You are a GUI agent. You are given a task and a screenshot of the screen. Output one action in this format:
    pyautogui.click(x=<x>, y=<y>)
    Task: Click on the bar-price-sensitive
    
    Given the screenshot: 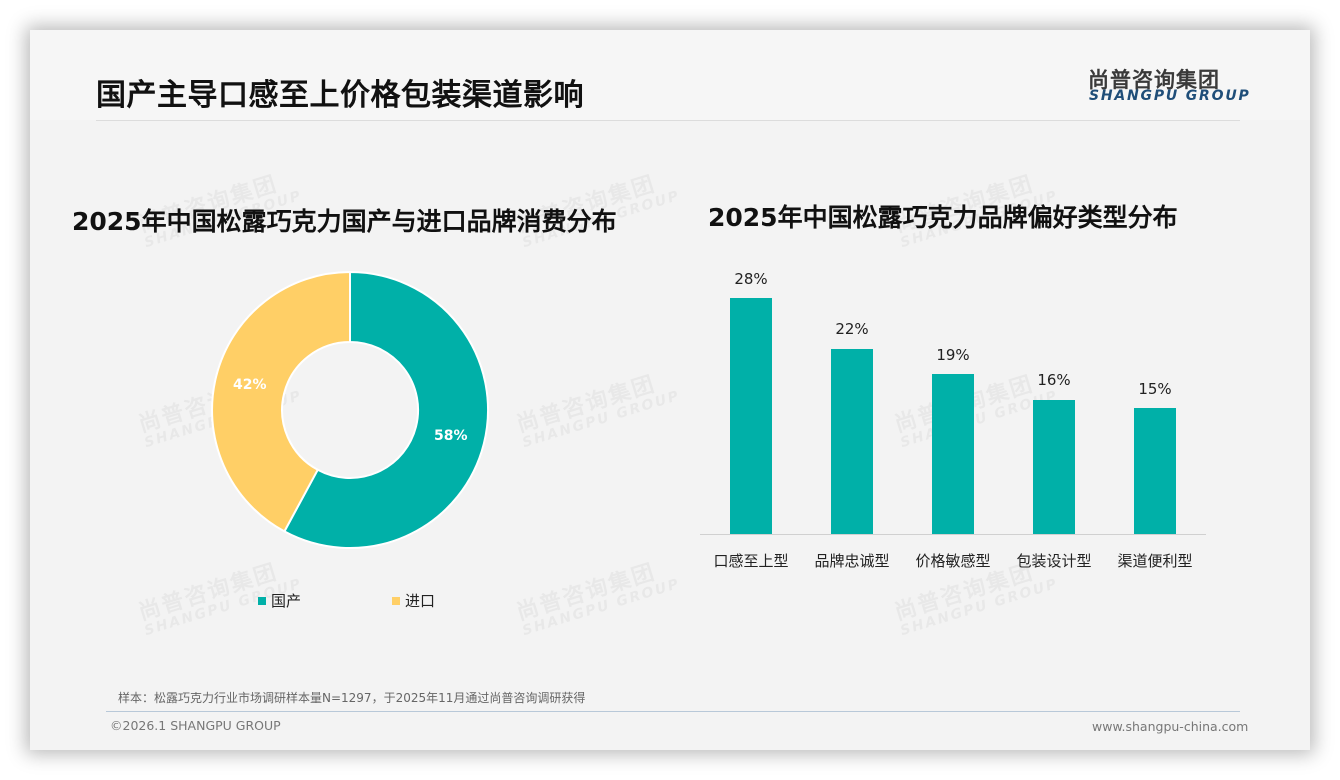 What is the action you would take?
    pyautogui.click(x=953, y=454)
    